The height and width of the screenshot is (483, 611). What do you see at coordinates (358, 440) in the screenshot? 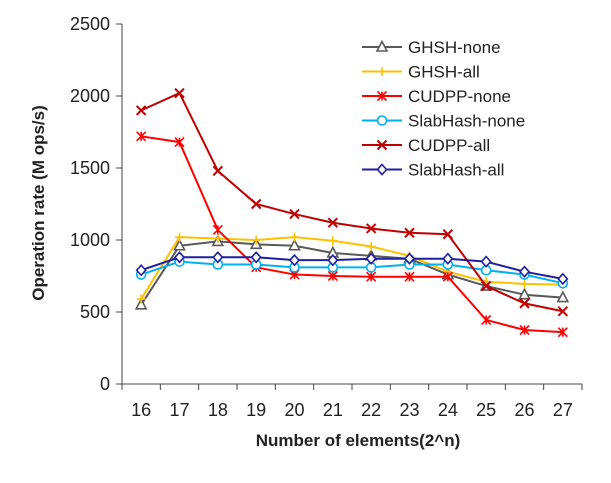
I see `x-axis-title: Number of elements(2^n)` at bounding box center [358, 440].